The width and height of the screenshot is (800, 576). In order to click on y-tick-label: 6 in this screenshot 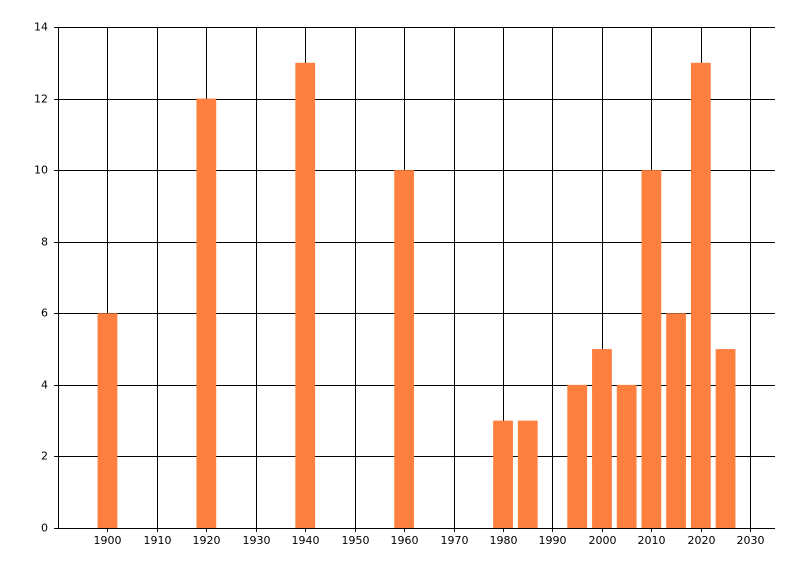, I will do `click(44, 313)`.